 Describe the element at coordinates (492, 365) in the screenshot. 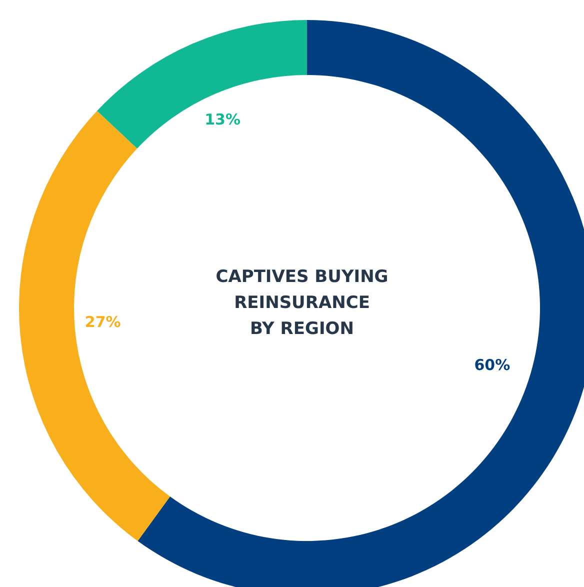

I see `data-label: 60%` at that location.